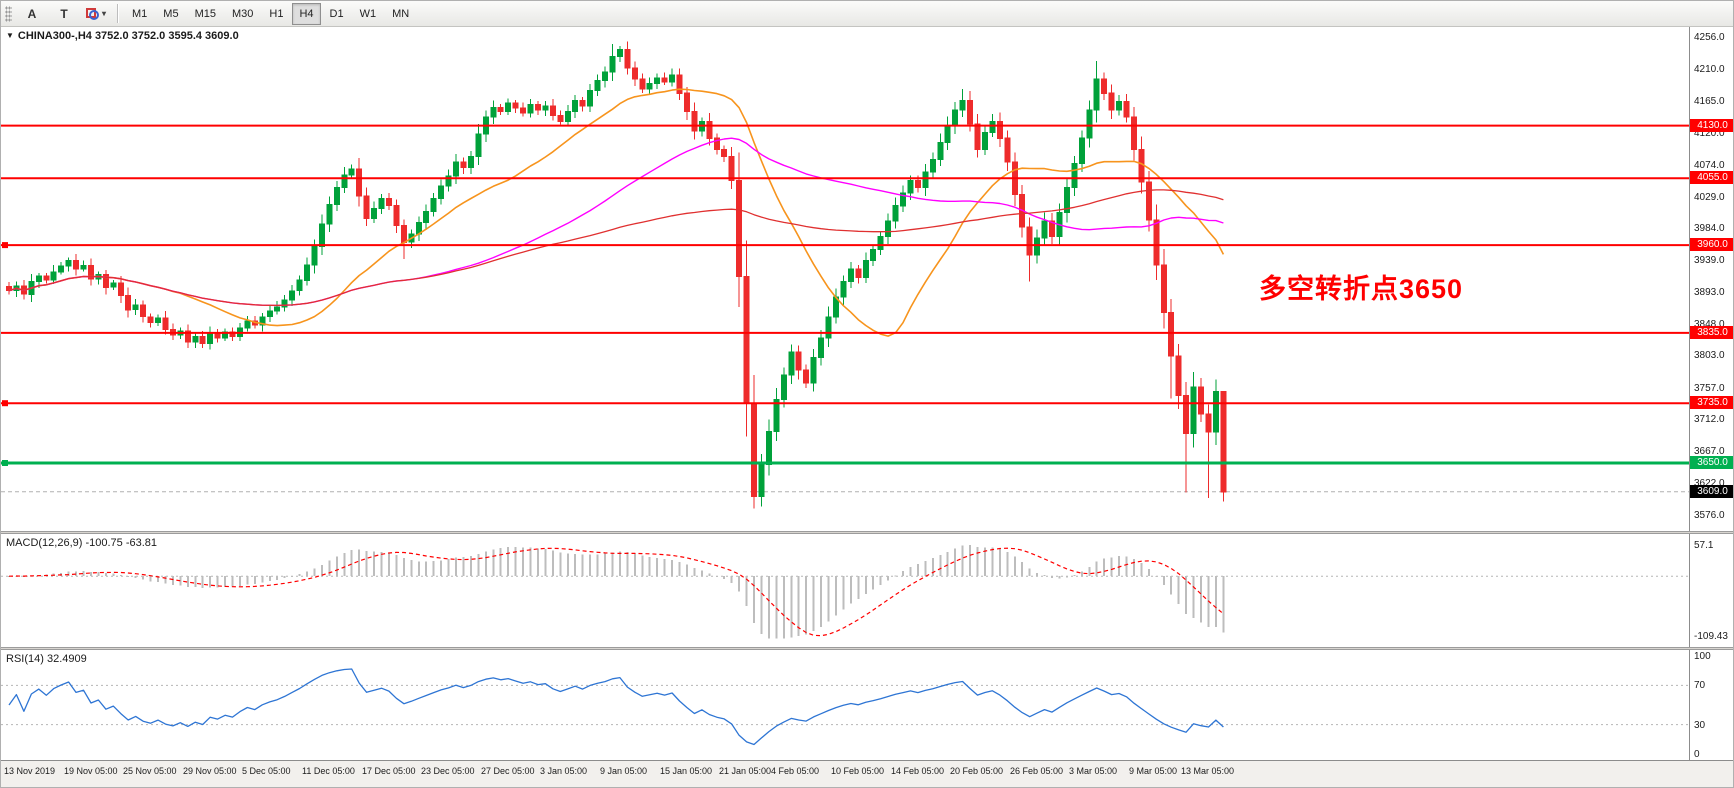 The height and width of the screenshot is (788, 1734). Describe the element at coordinates (10, 35) in the screenshot. I see `chart-dropdown-icon: ▼` at that location.